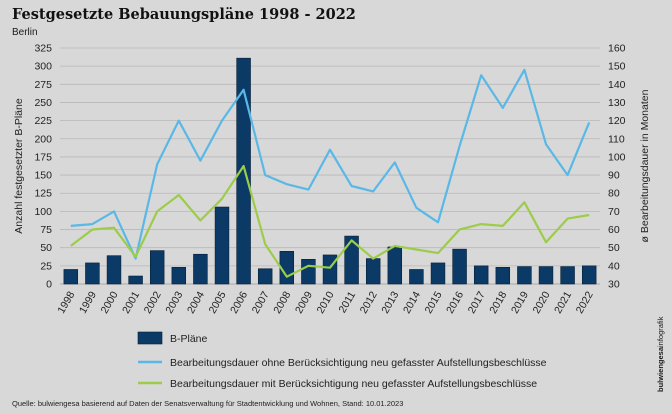 This screenshot has width=672, height=414. What do you see at coordinates (412, 302) in the screenshot?
I see `x-tick-label: 2014` at bounding box center [412, 302].